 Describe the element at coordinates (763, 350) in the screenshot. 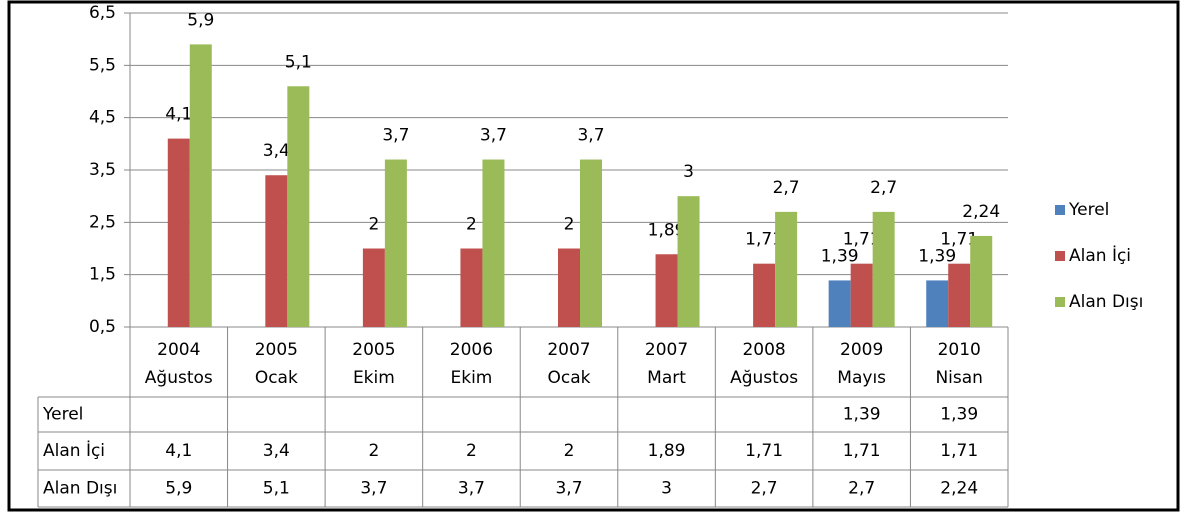

I see `x-tick-label: 2008` at that location.